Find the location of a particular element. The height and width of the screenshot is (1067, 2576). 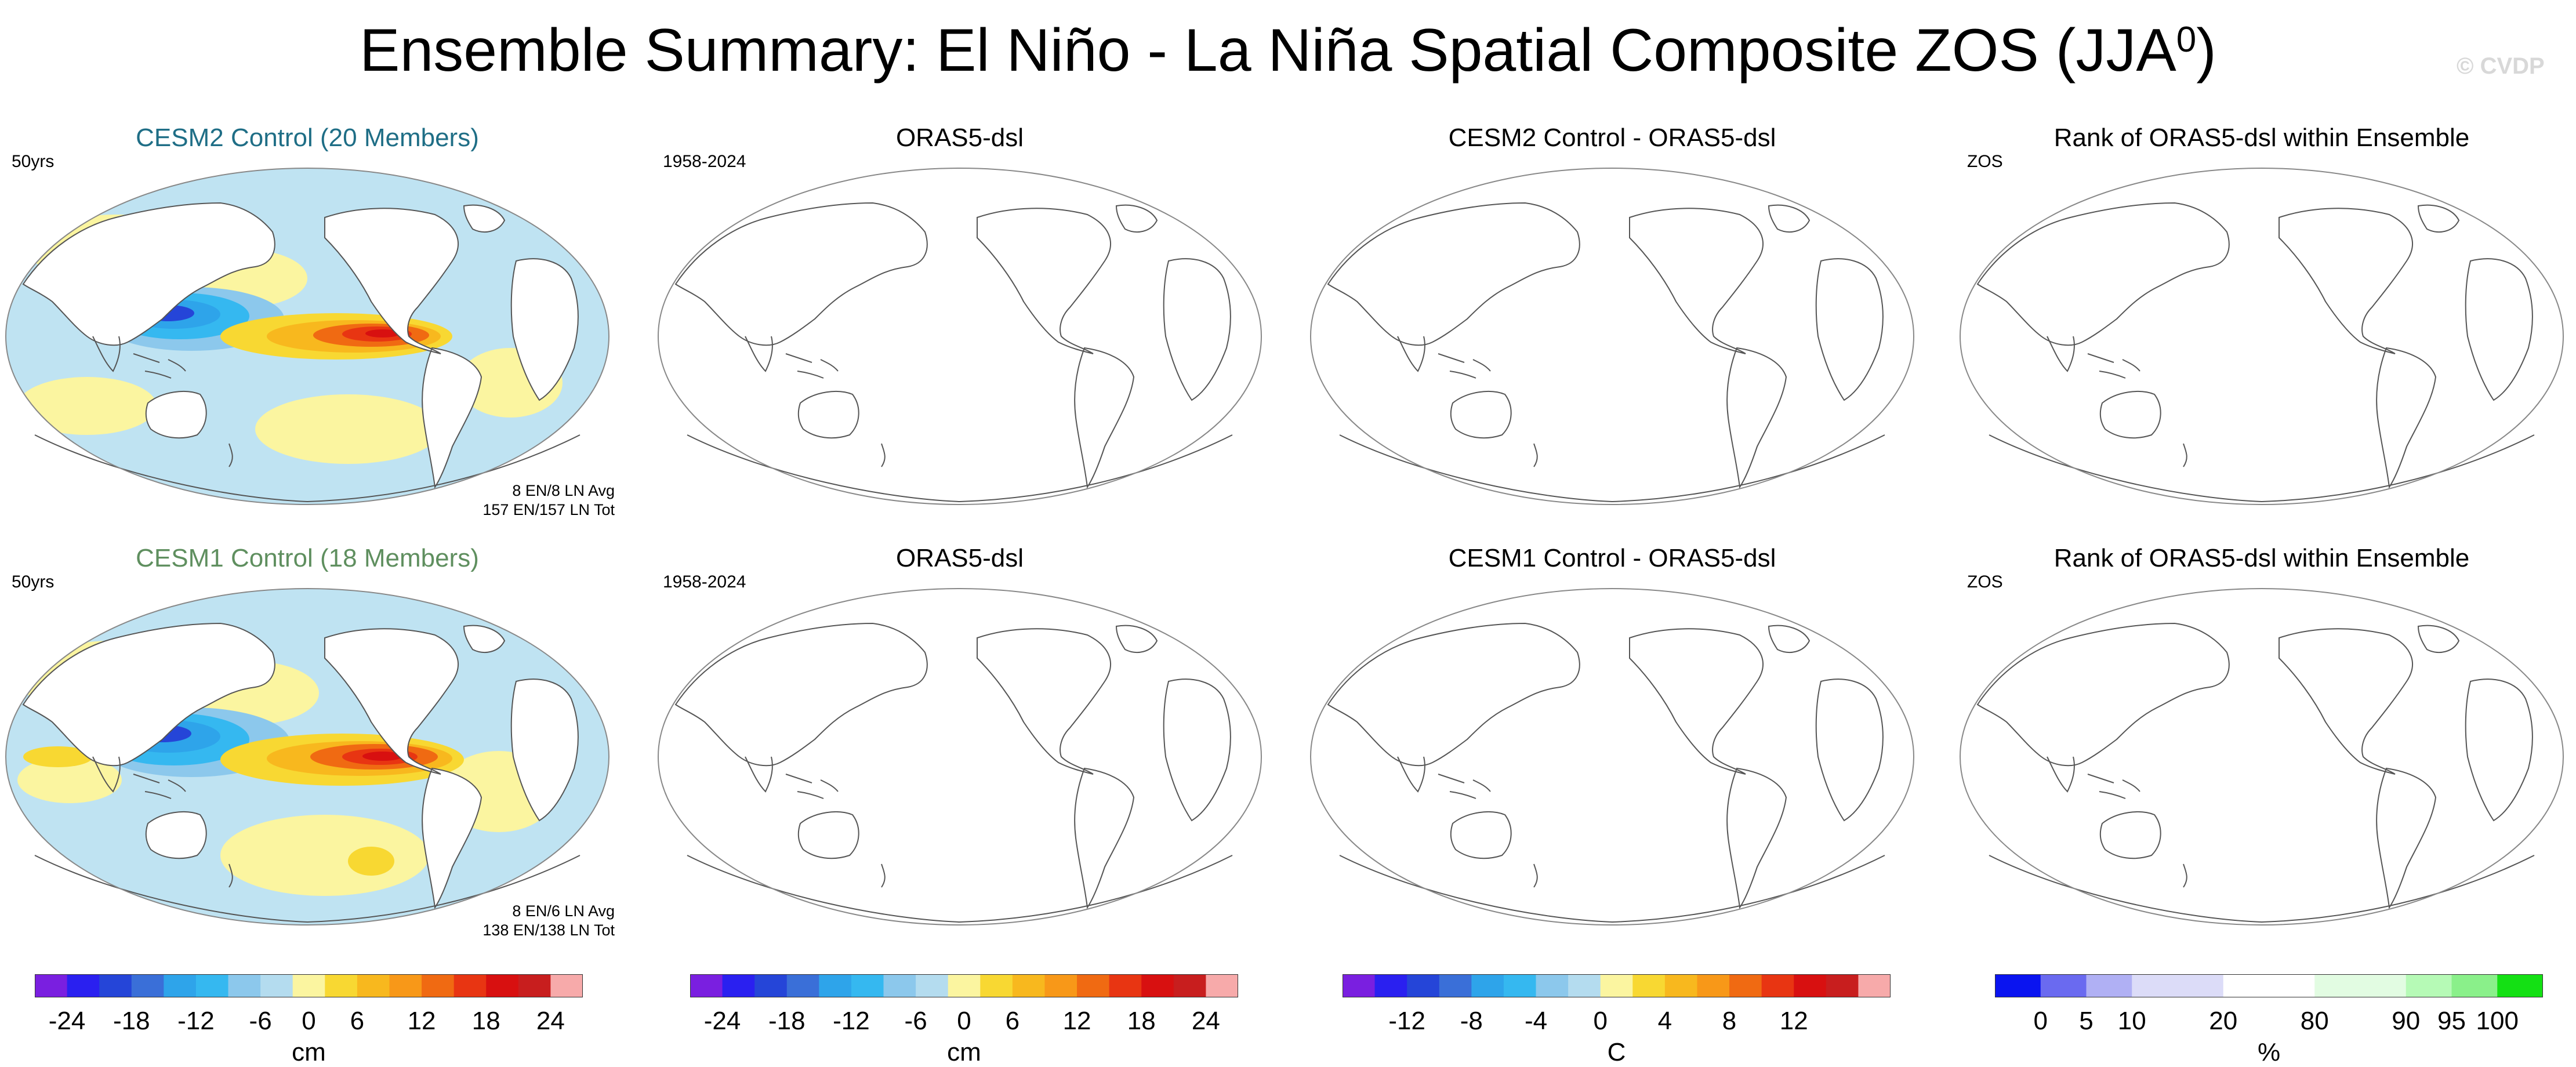

map-cesm2-filled is located at coordinates (307, 336).